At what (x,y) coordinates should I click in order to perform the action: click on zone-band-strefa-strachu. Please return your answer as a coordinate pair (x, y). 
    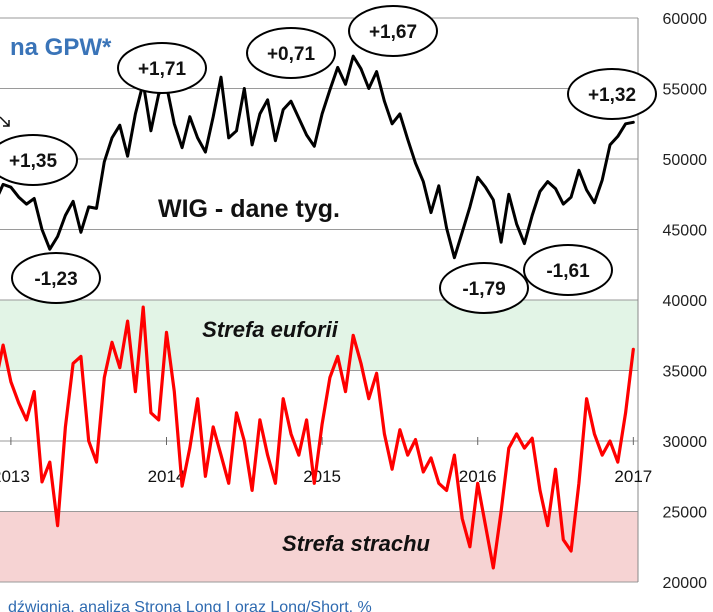
    Looking at the image, I should click on (319, 546).